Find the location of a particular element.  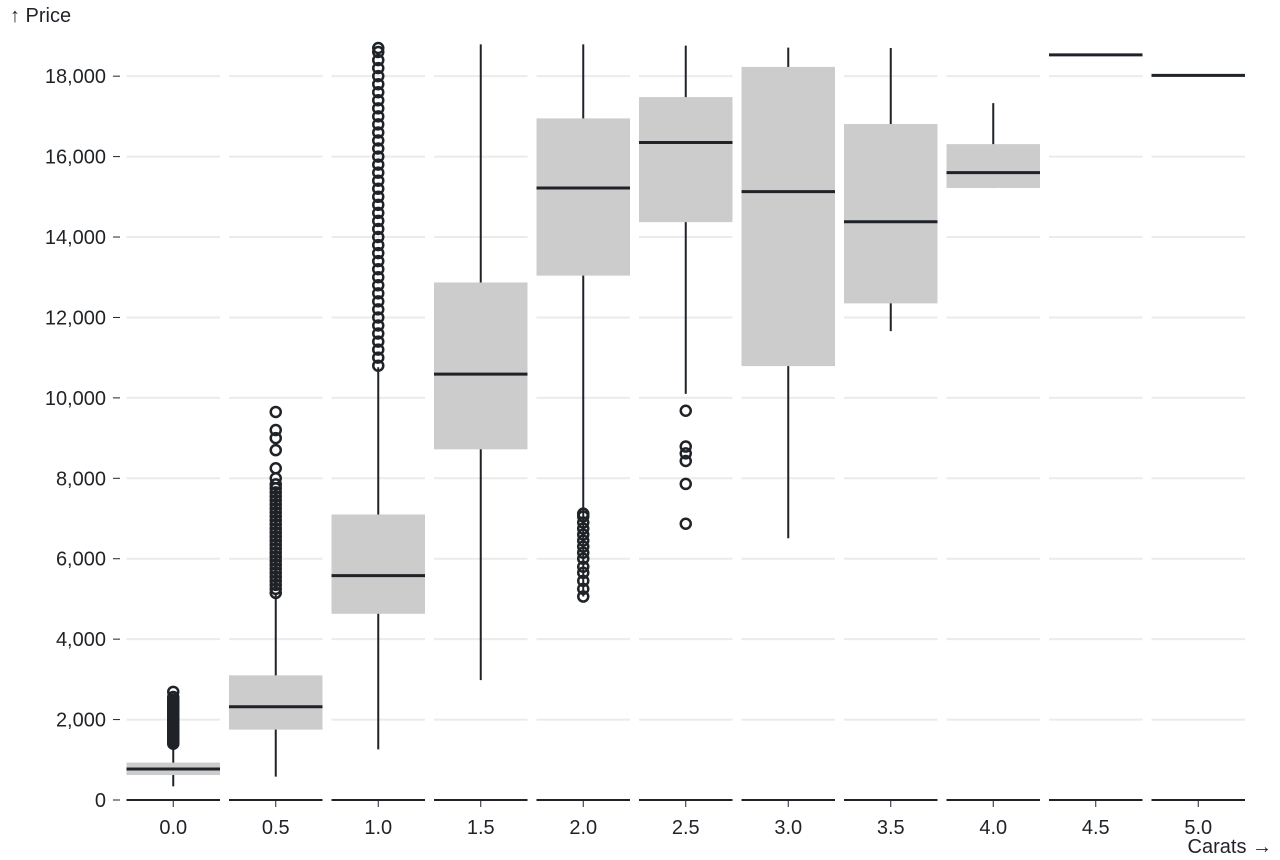

y-tick-label: 16,000 is located at coordinates (75, 158).